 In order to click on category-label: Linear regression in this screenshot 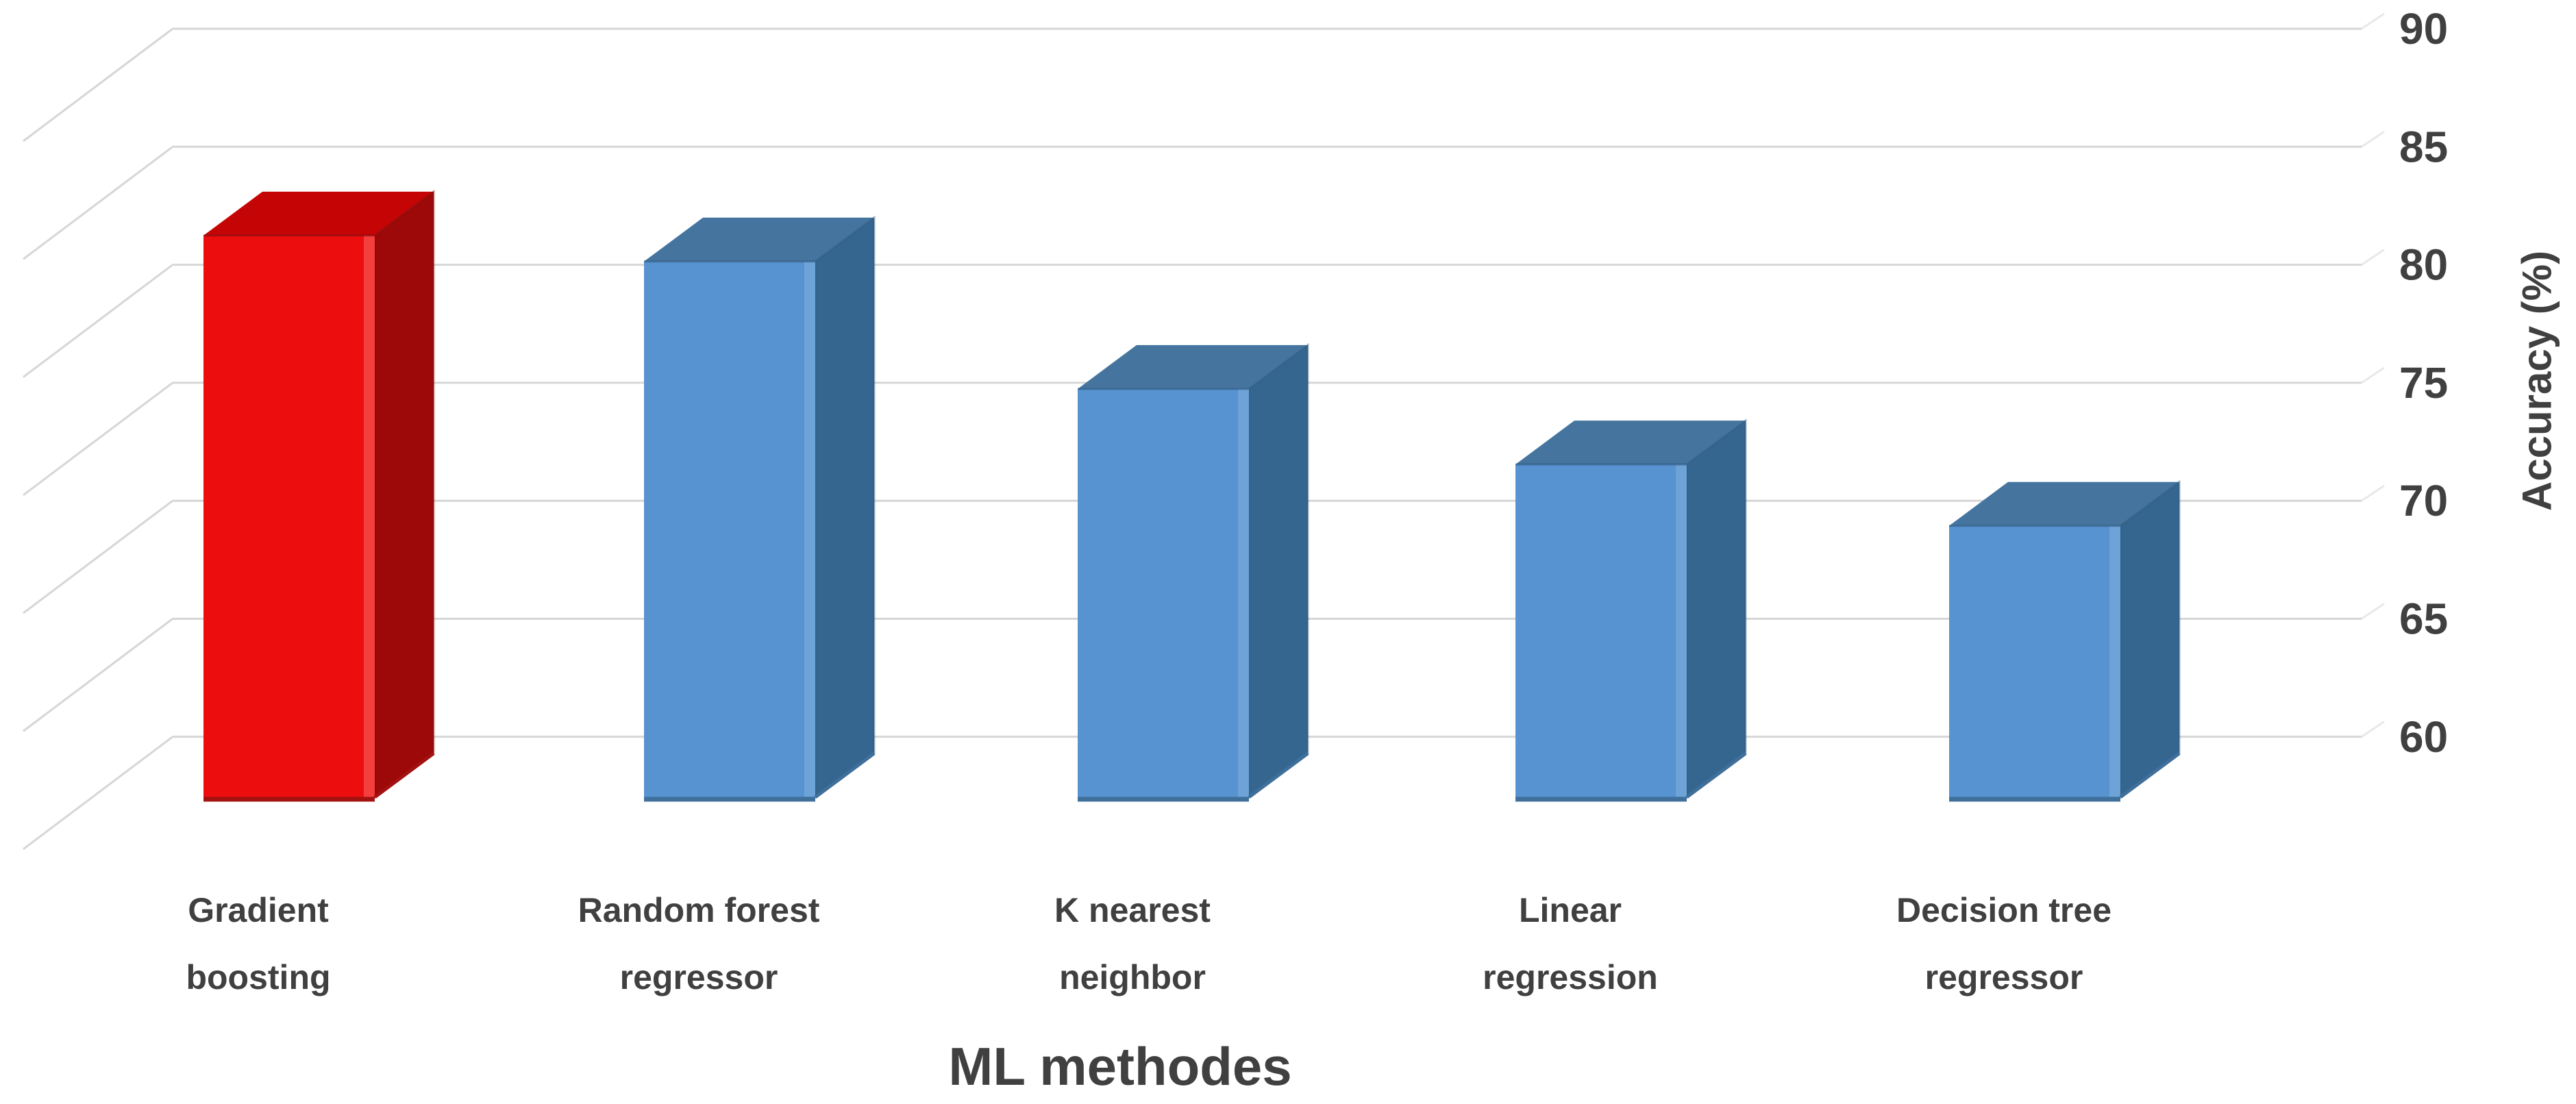, I will do `click(1570, 943)`.